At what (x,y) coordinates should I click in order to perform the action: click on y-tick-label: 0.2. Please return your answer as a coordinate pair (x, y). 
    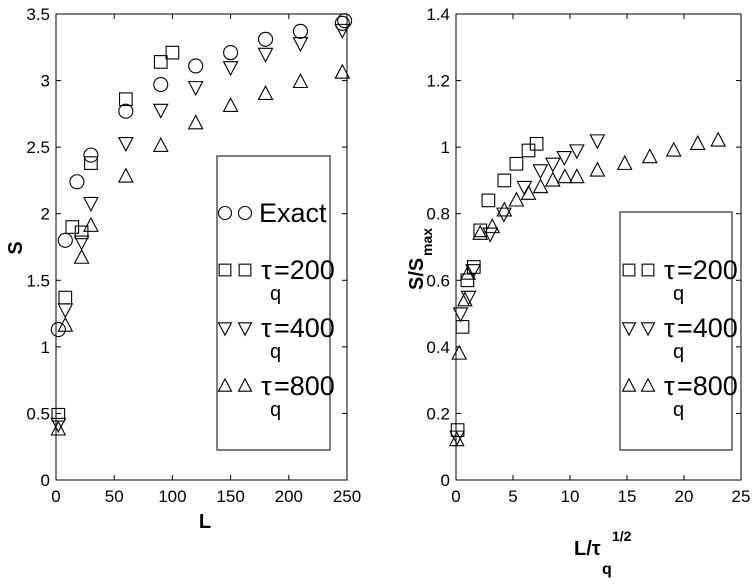
    Looking at the image, I should click on (438, 413).